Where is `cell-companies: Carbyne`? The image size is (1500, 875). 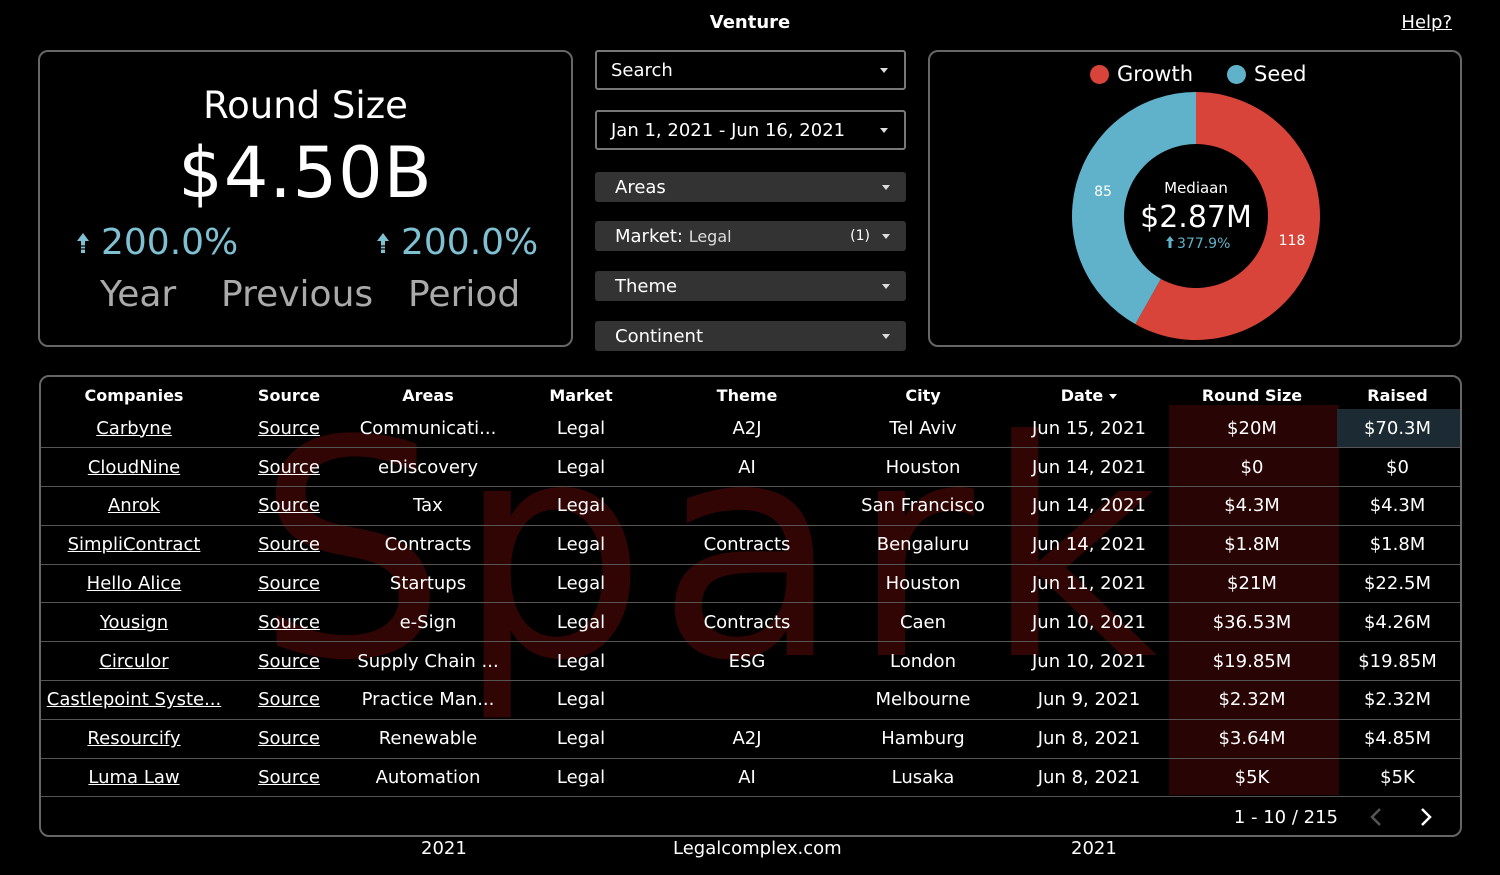
cell-companies: Carbyne is located at coordinates (134, 429).